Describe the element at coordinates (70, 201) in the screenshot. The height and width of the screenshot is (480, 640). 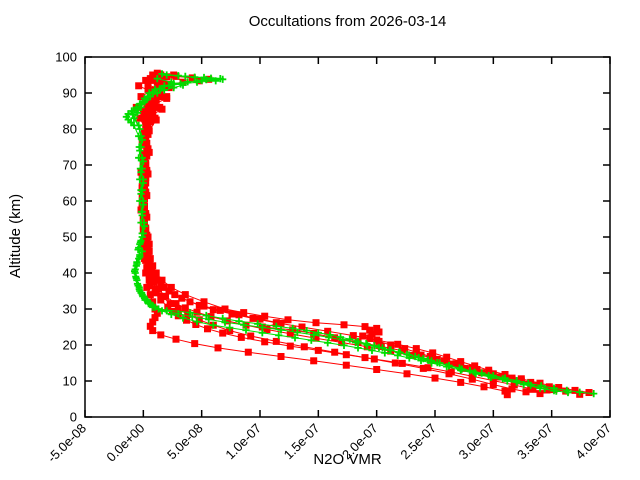
I see `y-tick-label: 60` at that location.